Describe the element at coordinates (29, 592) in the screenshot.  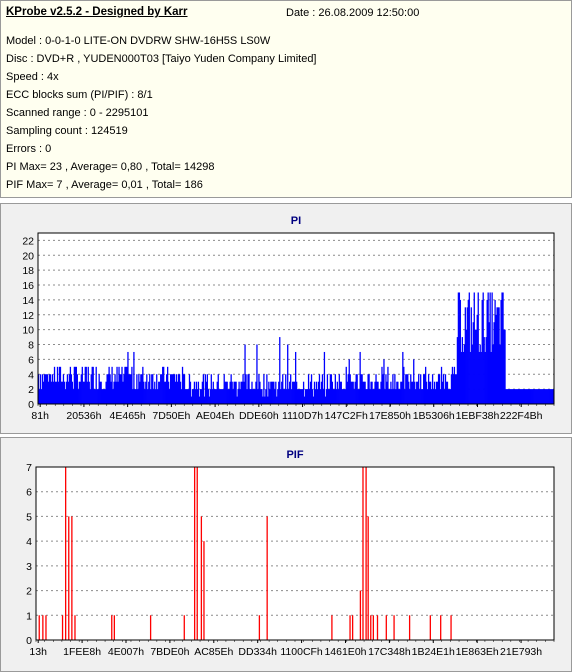
I see `y-tick-label: 2` at that location.